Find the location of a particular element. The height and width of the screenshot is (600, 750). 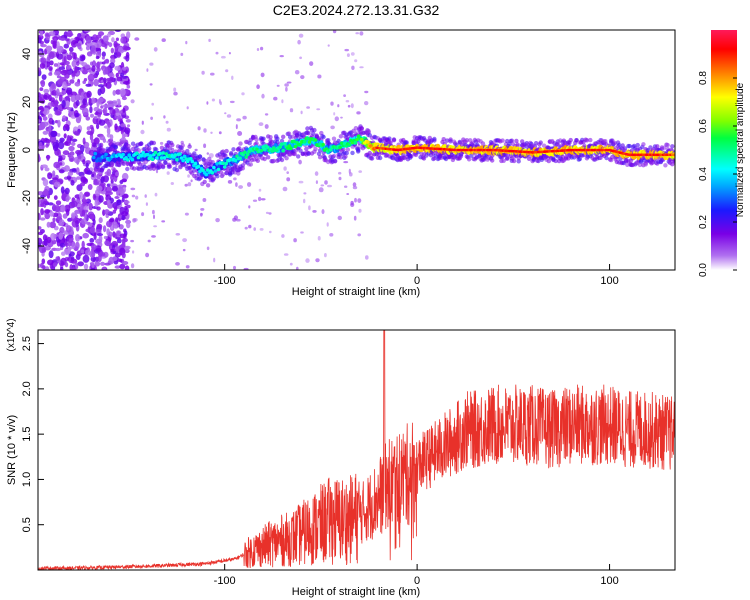

colorbar-tick-label: 0.2 is located at coordinates (703, 222).